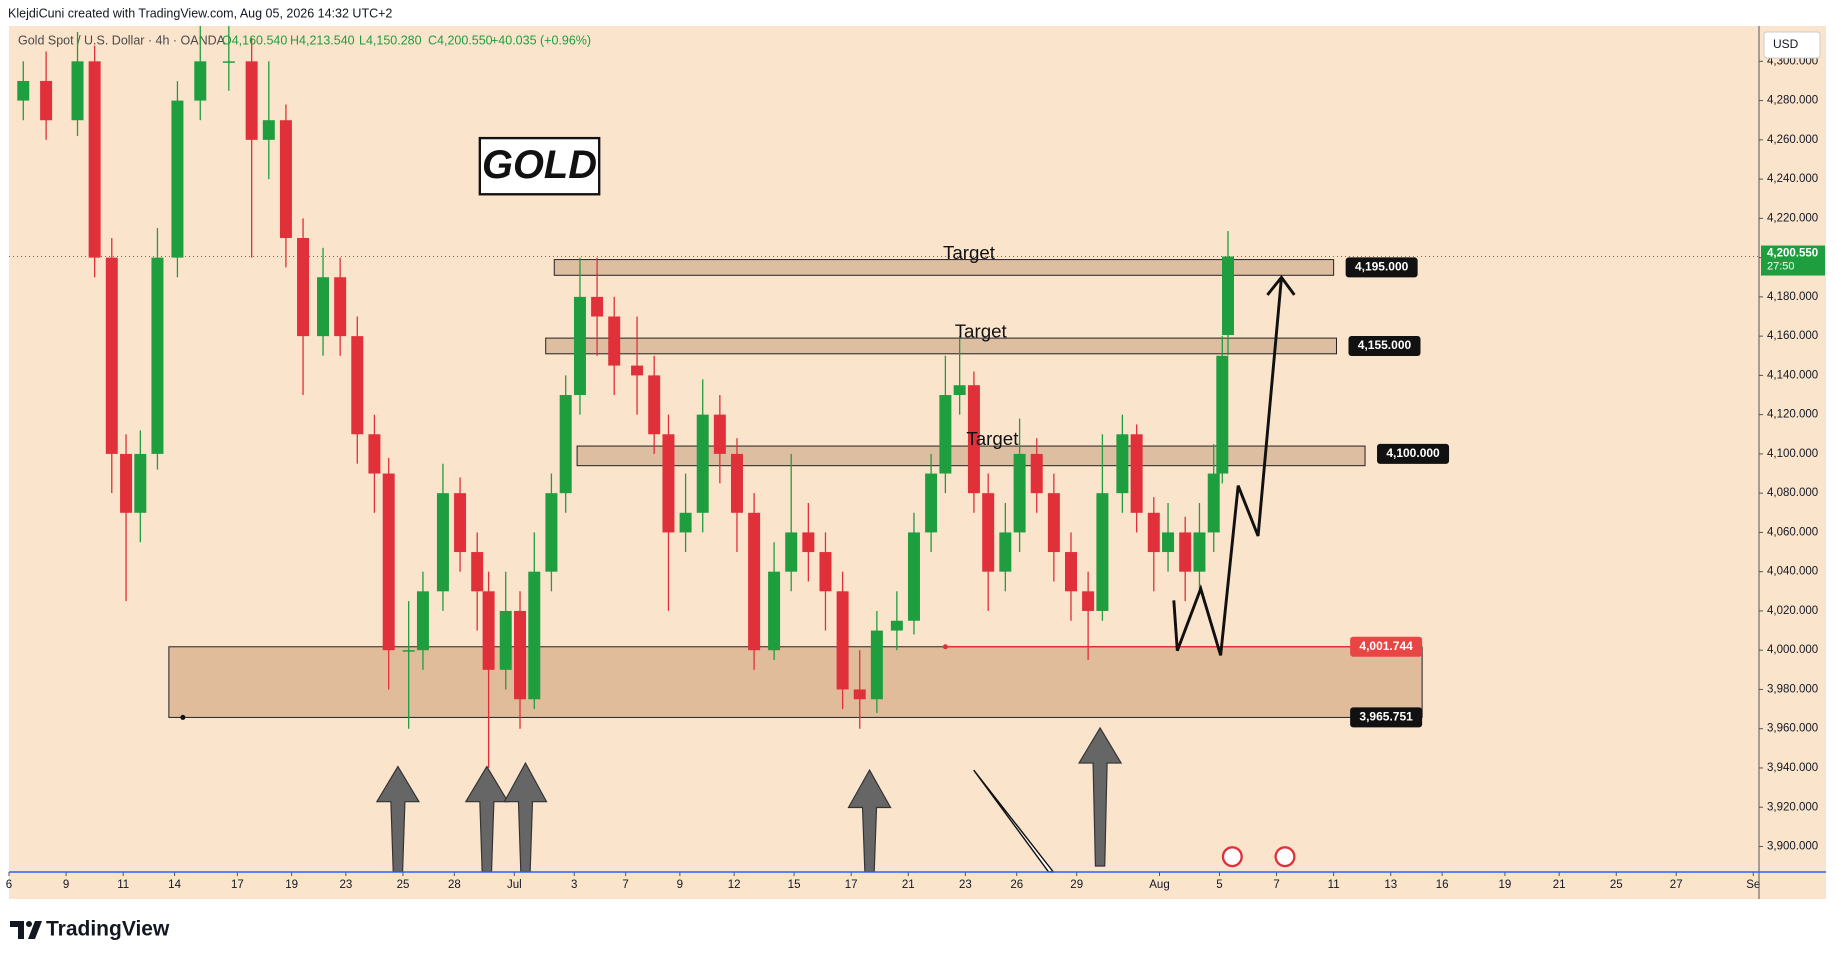  What do you see at coordinates (1442, 885) in the screenshot?
I see `x-tick-label: 16` at bounding box center [1442, 885].